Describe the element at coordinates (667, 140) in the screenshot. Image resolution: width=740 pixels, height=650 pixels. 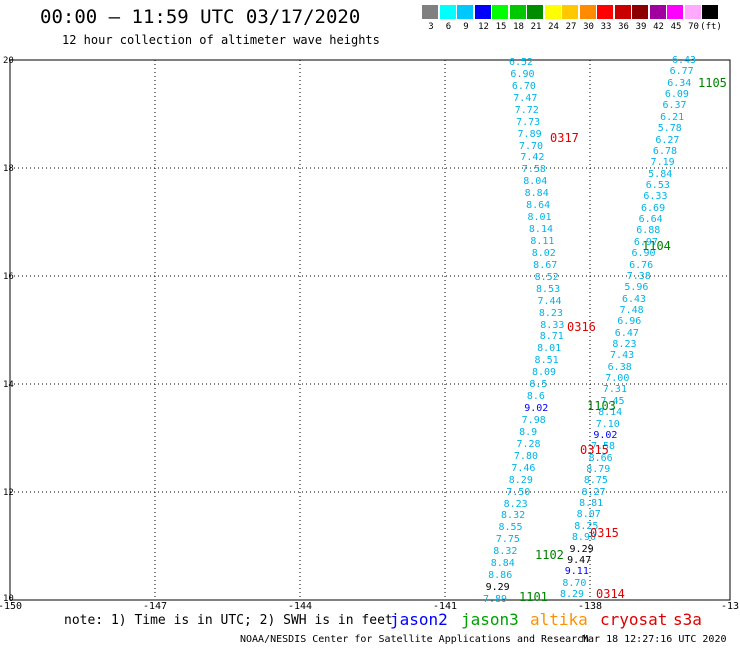
I see `wave-height-value: 6.27` at that location.